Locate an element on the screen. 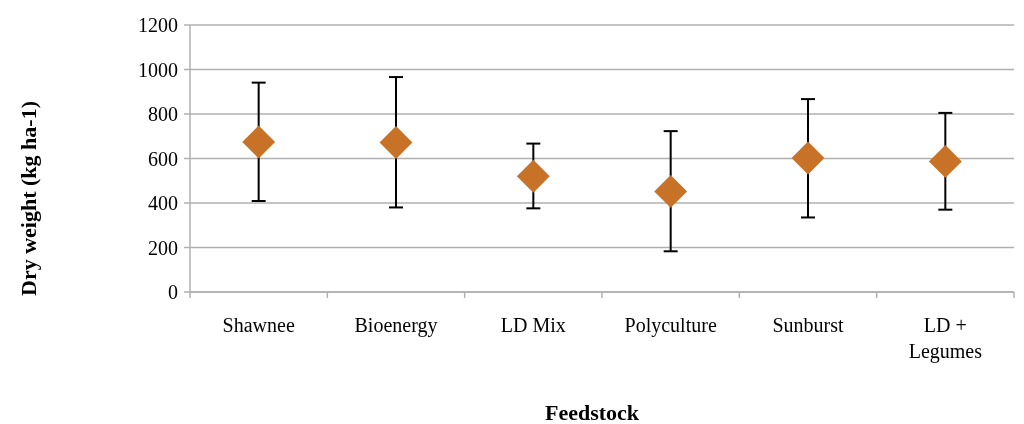 This screenshot has height=424, width=1024. y-tick-label: 400 is located at coordinates (163, 203).